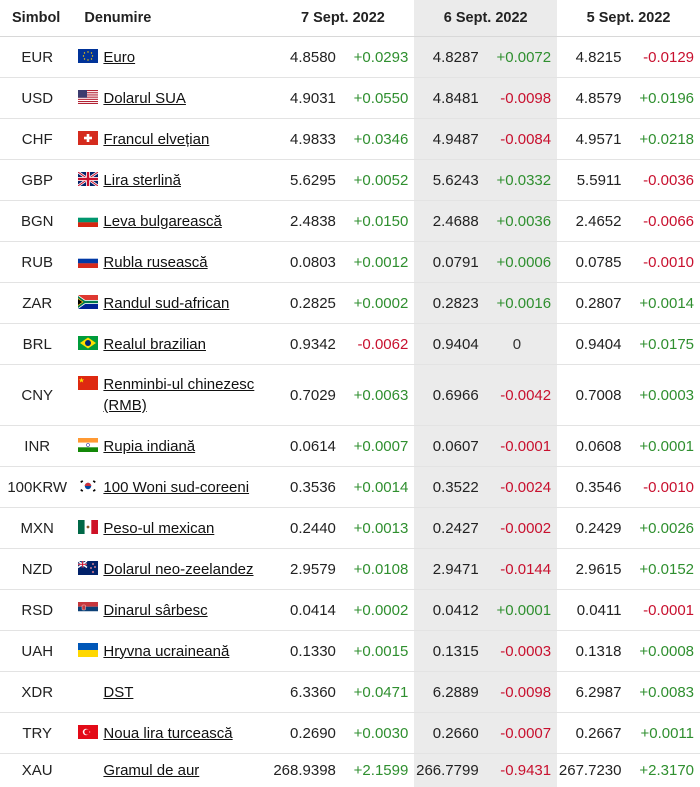 This screenshot has width=700, height=787. Describe the element at coordinates (306, 57) in the screenshot. I see `rate-value: 4.8580` at that location.